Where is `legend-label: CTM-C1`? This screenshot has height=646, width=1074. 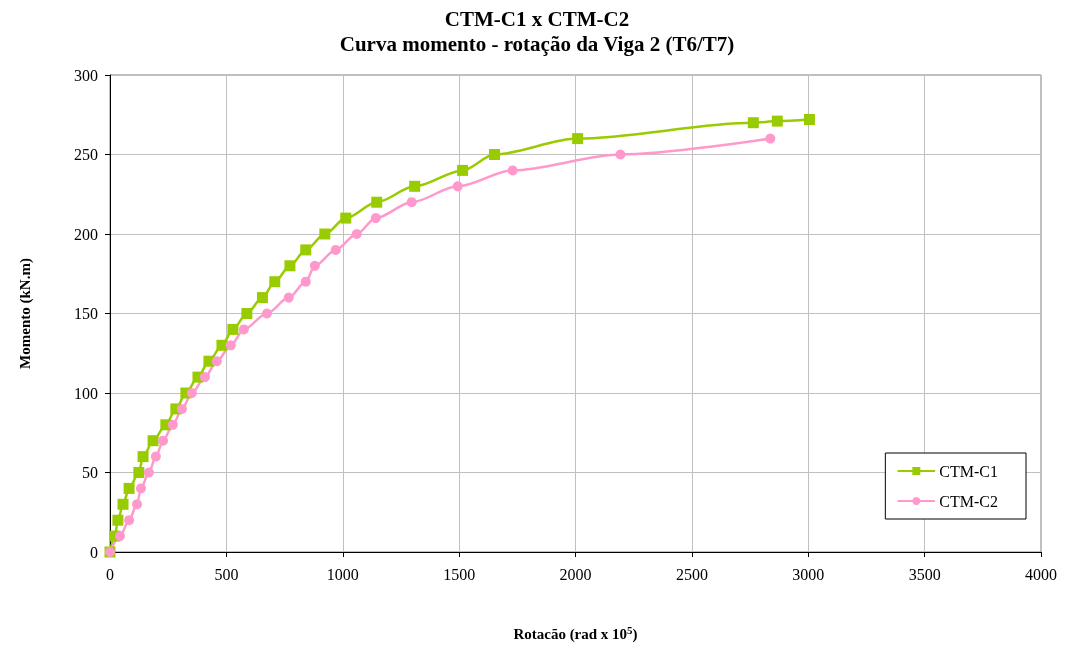 legend-label: CTM-C1 is located at coordinates (968, 471).